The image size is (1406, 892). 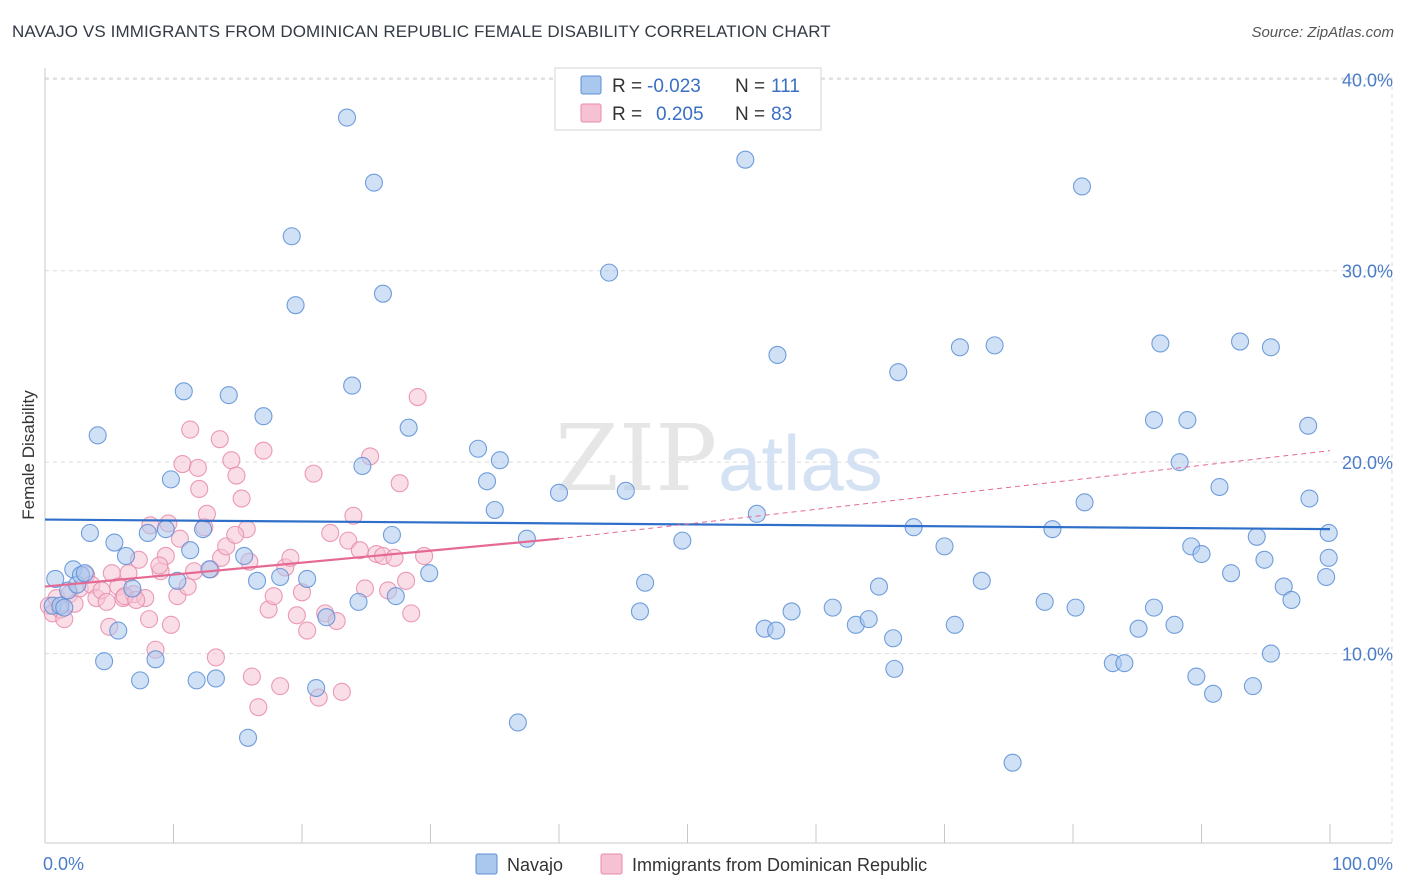 What do you see at coordinates (680, 114) in the screenshot?
I see `legend-r-value-dominican: 0.205` at bounding box center [680, 114].